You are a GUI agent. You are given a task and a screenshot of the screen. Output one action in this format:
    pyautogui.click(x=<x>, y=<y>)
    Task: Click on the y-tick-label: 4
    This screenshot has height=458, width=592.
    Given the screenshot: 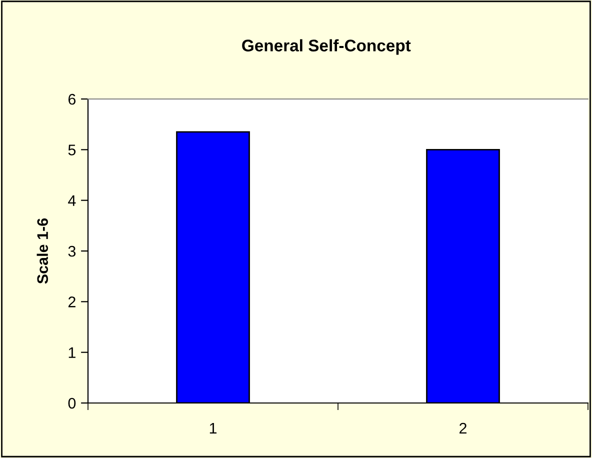 What is the action you would take?
    pyautogui.click(x=72, y=200)
    